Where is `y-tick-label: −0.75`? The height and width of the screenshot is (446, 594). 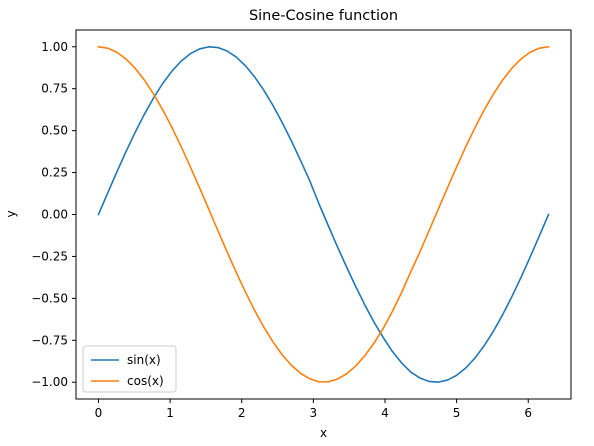 y-tick-label: −0.75 is located at coordinates (49, 340).